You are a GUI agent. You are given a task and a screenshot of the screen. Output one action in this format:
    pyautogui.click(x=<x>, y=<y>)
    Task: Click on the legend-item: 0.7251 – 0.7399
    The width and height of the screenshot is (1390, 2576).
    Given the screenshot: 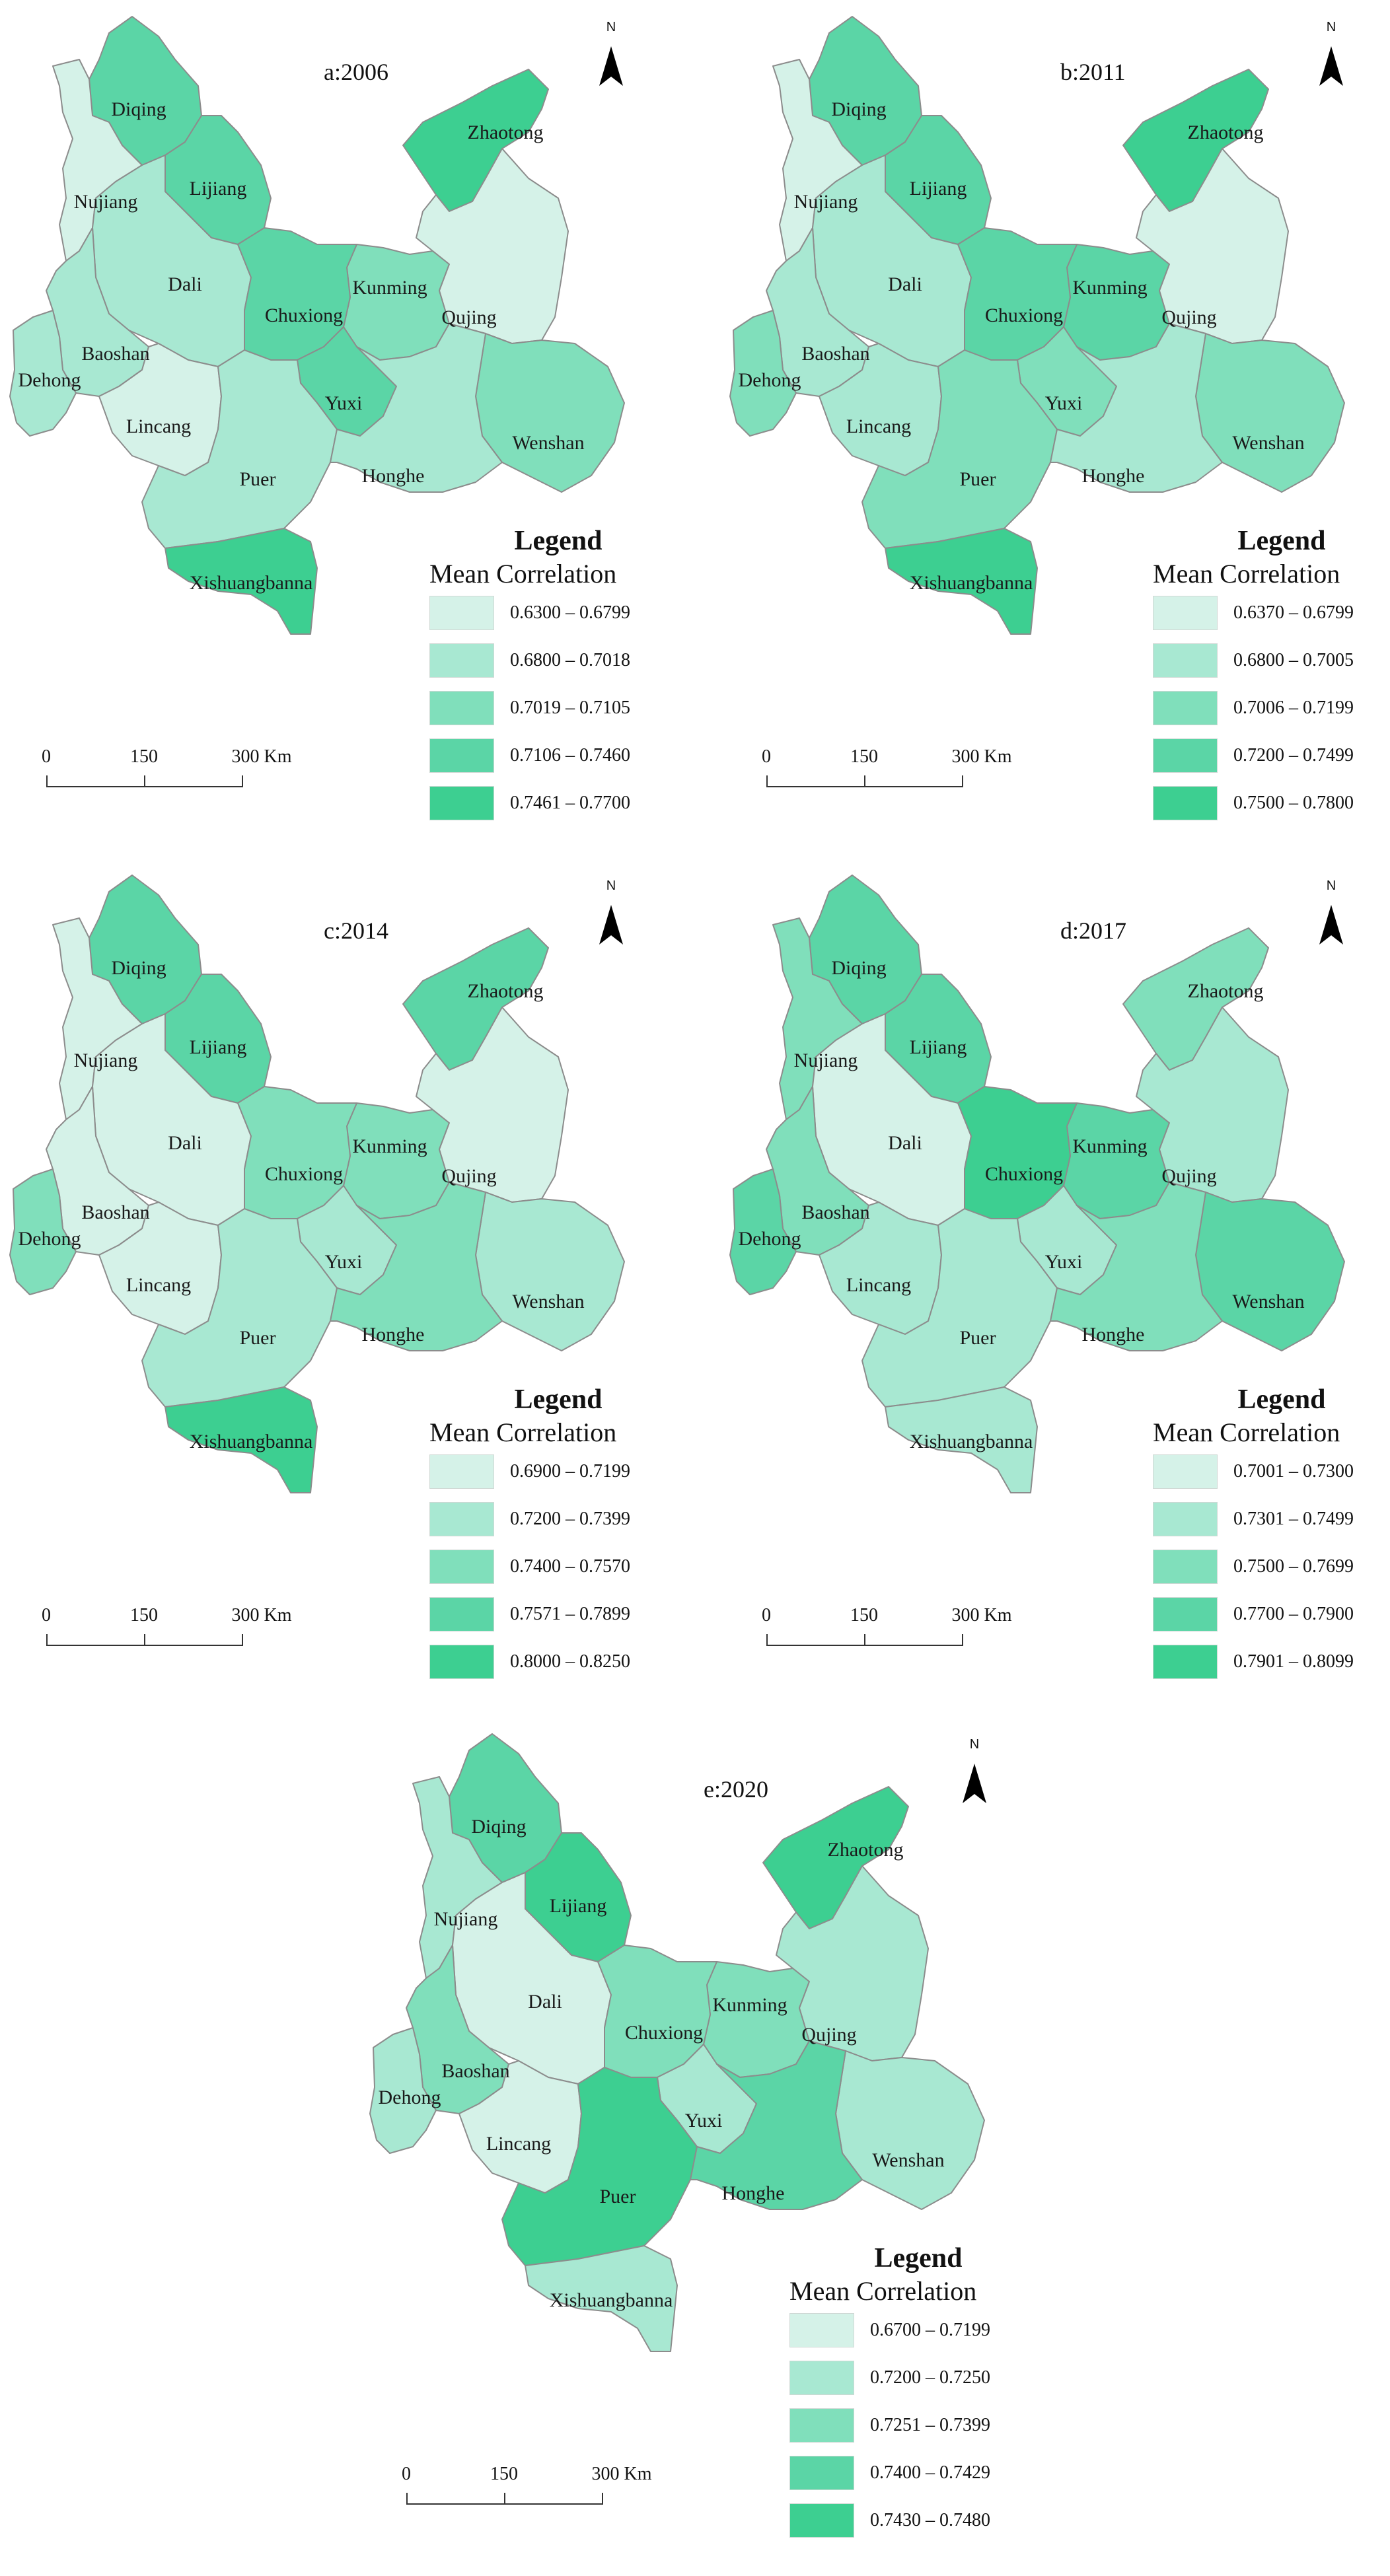 What is the action you would take?
    pyautogui.click(x=928, y=2426)
    